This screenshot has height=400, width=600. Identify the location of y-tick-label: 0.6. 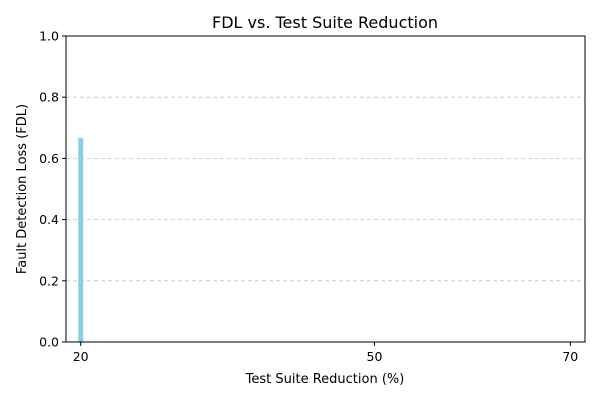
(49, 158).